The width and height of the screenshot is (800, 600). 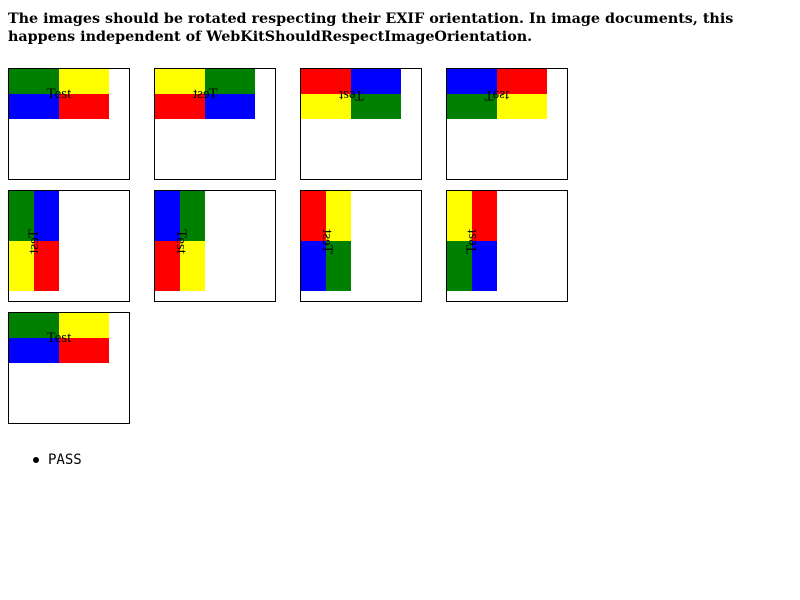 What do you see at coordinates (215, 246) in the screenshot?
I see `image-frame-orientation-6: Test` at bounding box center [215, 246].